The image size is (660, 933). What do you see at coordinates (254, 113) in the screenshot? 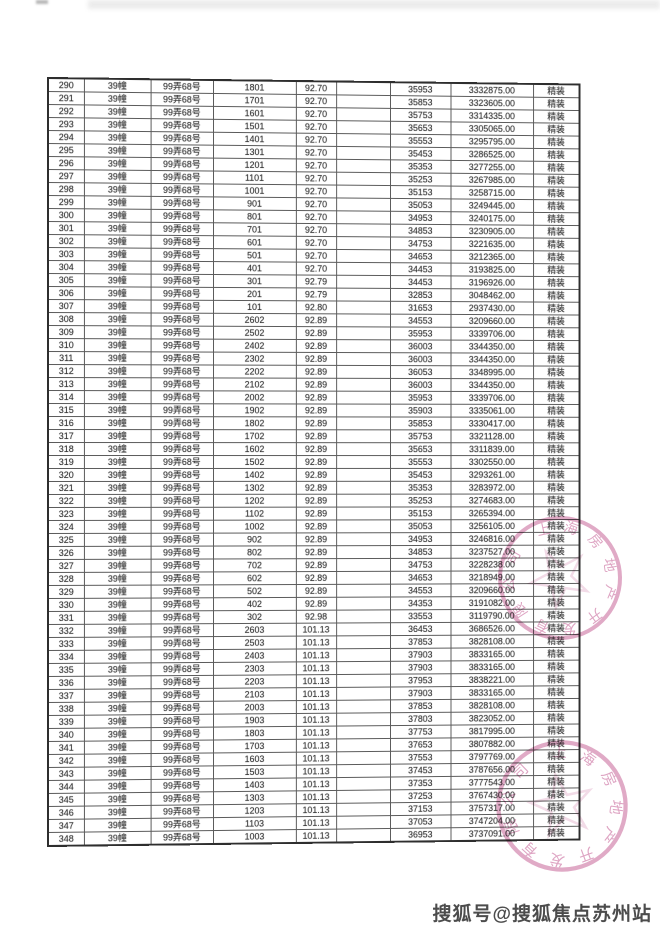
I see `cell-room: 1601` at bounding box center [254, 113].